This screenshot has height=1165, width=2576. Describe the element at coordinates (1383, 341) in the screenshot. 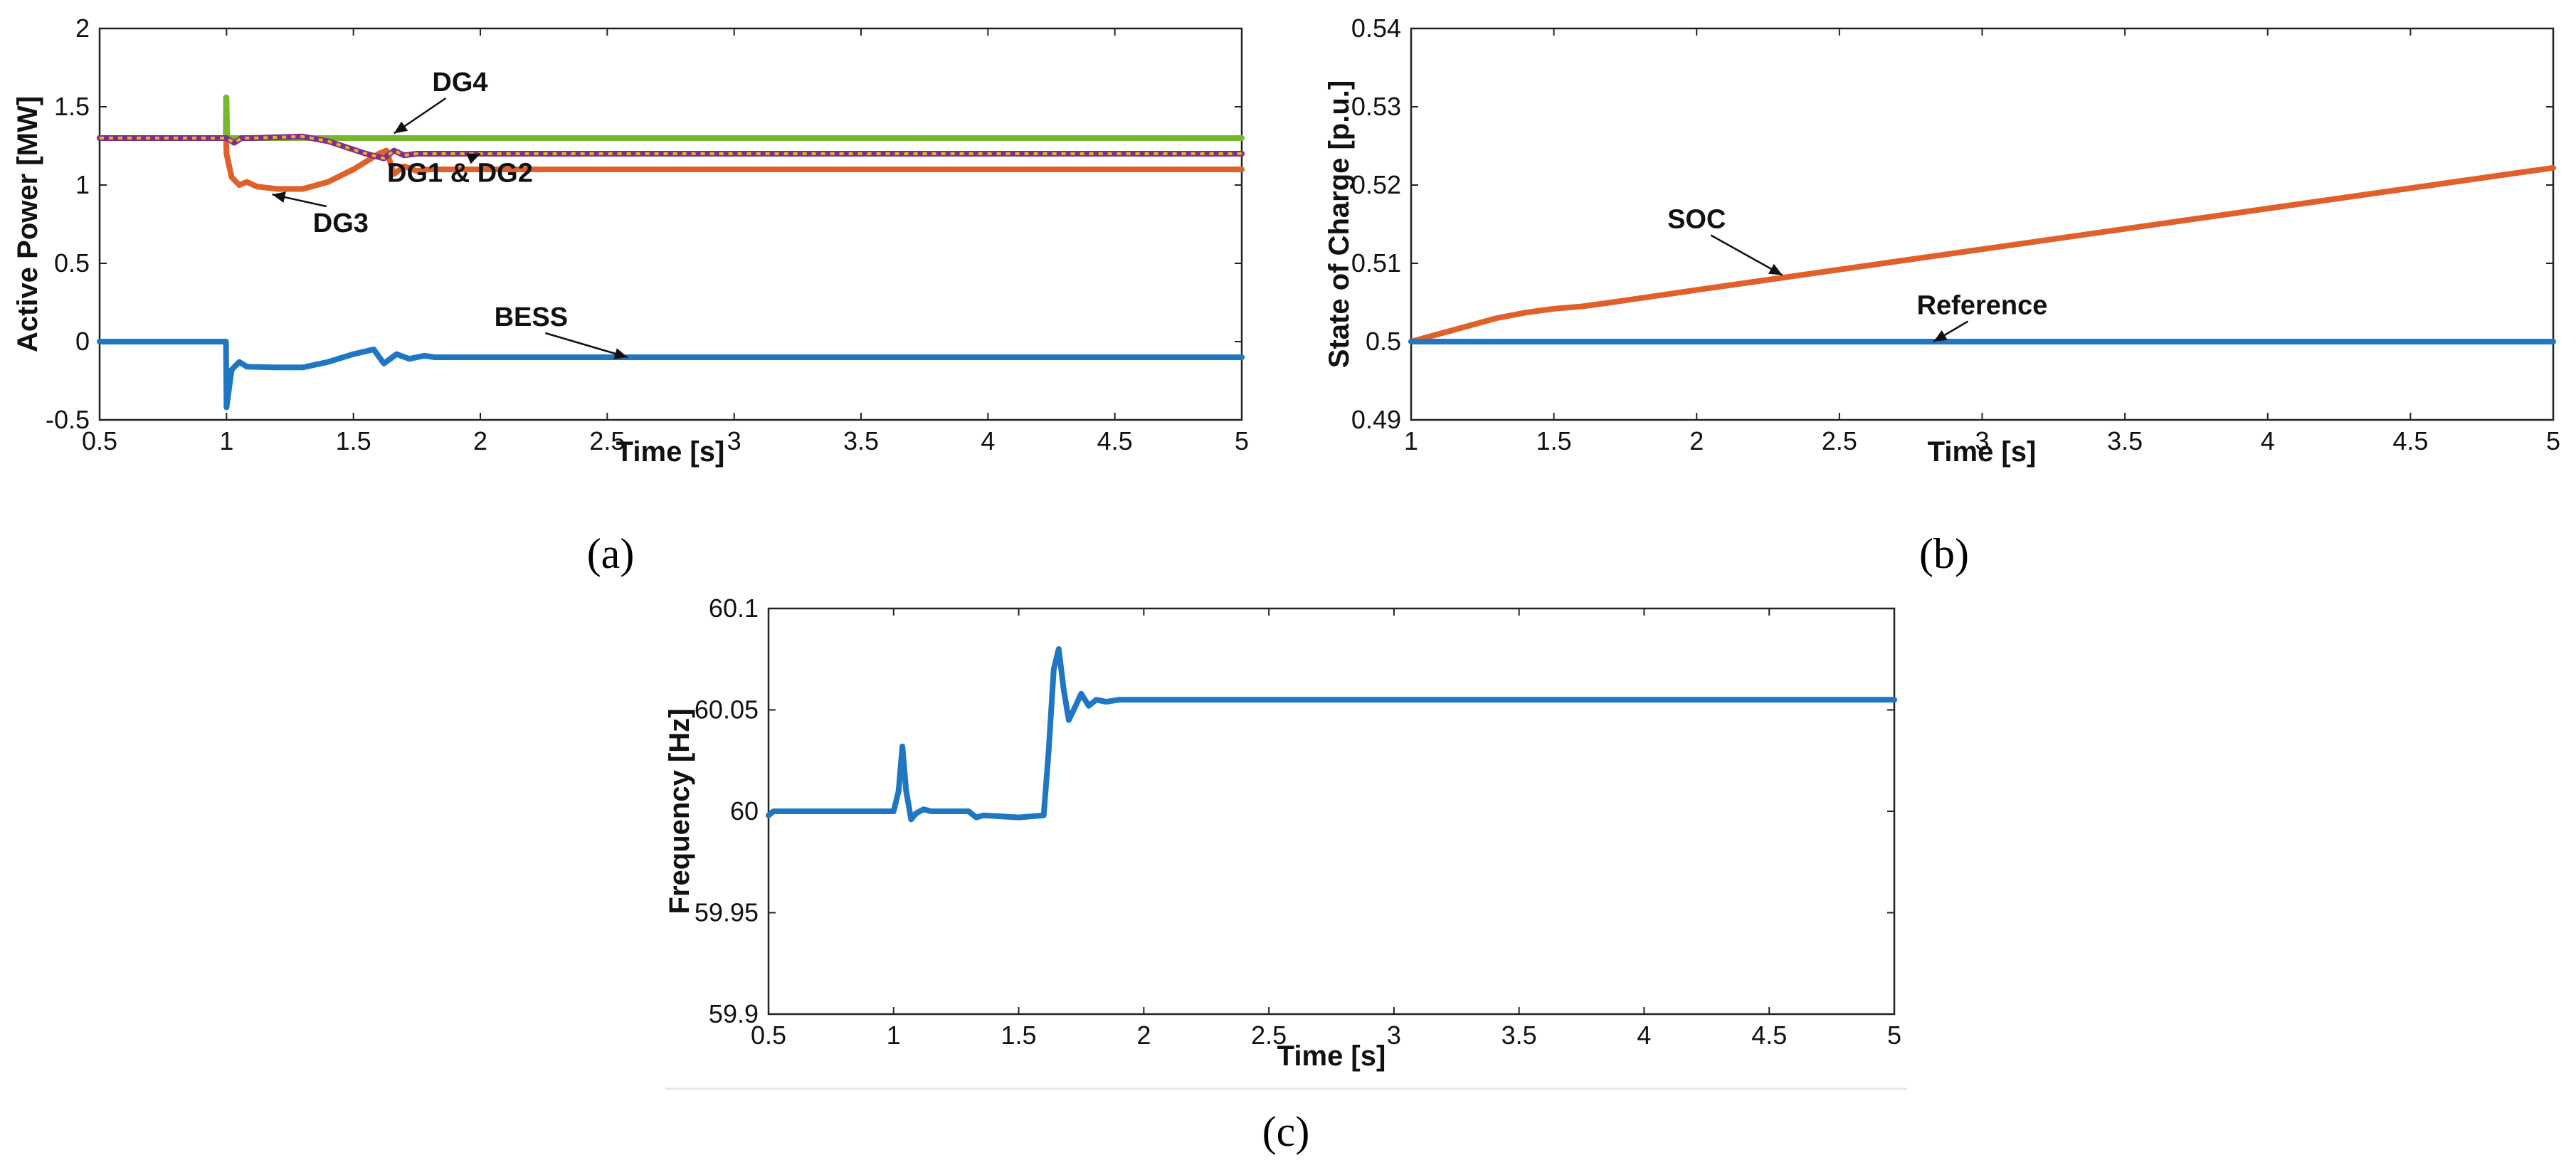

I see `panel-b-ytick-label: 0.5` at that location.